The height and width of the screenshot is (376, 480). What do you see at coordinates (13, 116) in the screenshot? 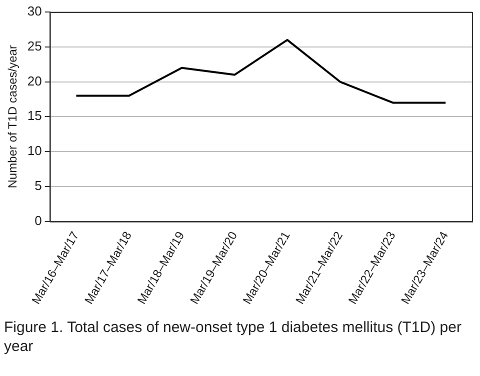
I see `y-axis-title: Number of T1D cases/year` at bounding box center [13, 116].